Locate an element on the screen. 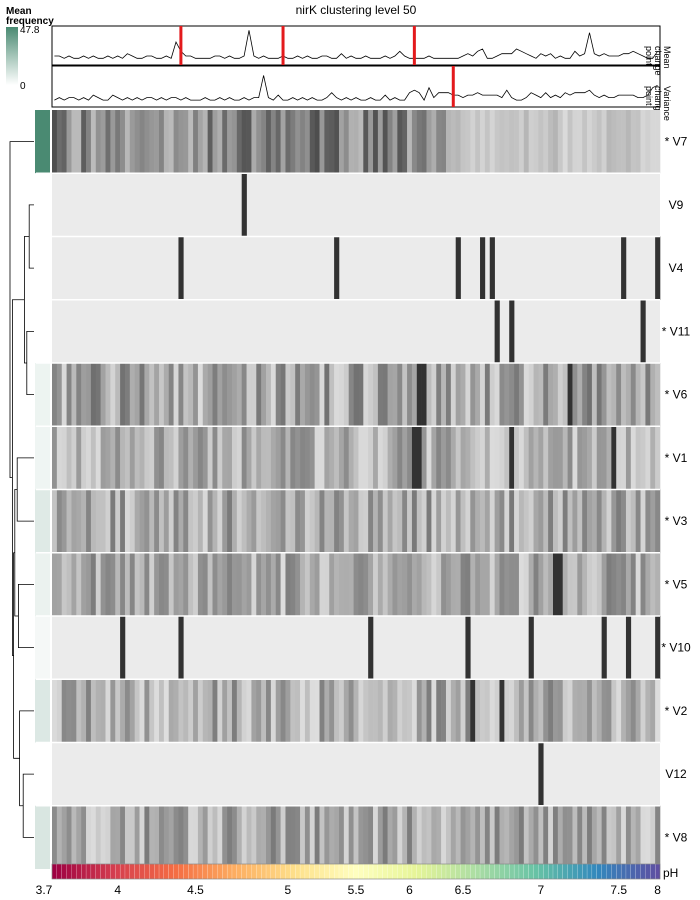 The image size is (700, 900). legend-max-label: 47.8 is located at coordinates (30, 30).